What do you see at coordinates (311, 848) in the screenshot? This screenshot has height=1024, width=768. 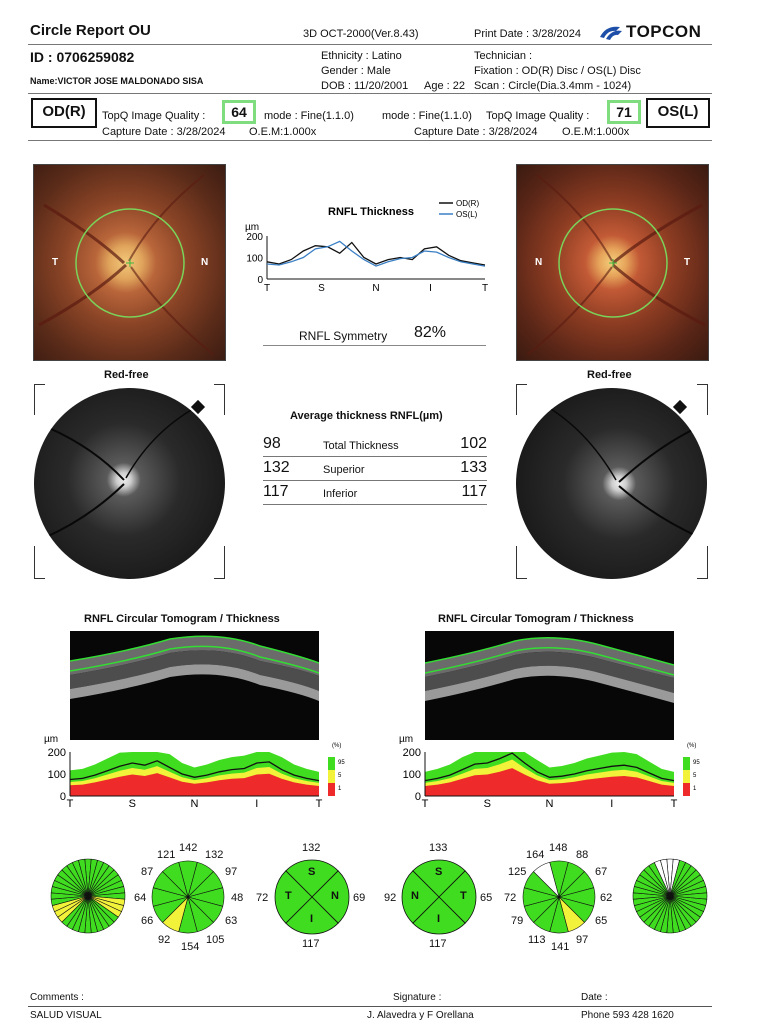 I see `od-quad-superior-value: 132` at bounding box center [311, 848].